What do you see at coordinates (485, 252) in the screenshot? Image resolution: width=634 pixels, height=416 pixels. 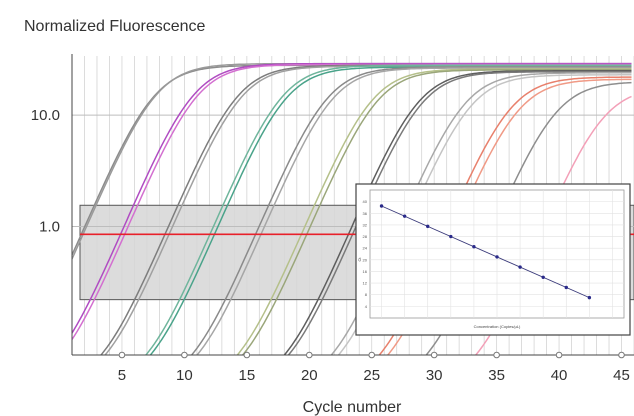 I see `inset-fit-line` at bounding box center [485, 252].